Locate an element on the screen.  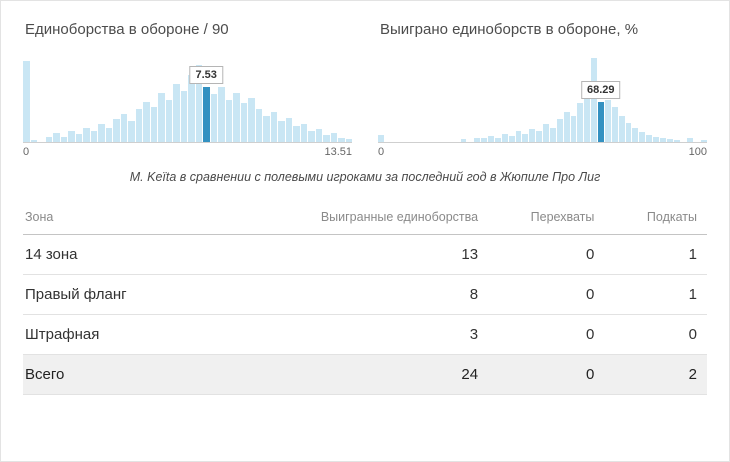
zone-cell: Штрафная is located at coordinates (153, 334).